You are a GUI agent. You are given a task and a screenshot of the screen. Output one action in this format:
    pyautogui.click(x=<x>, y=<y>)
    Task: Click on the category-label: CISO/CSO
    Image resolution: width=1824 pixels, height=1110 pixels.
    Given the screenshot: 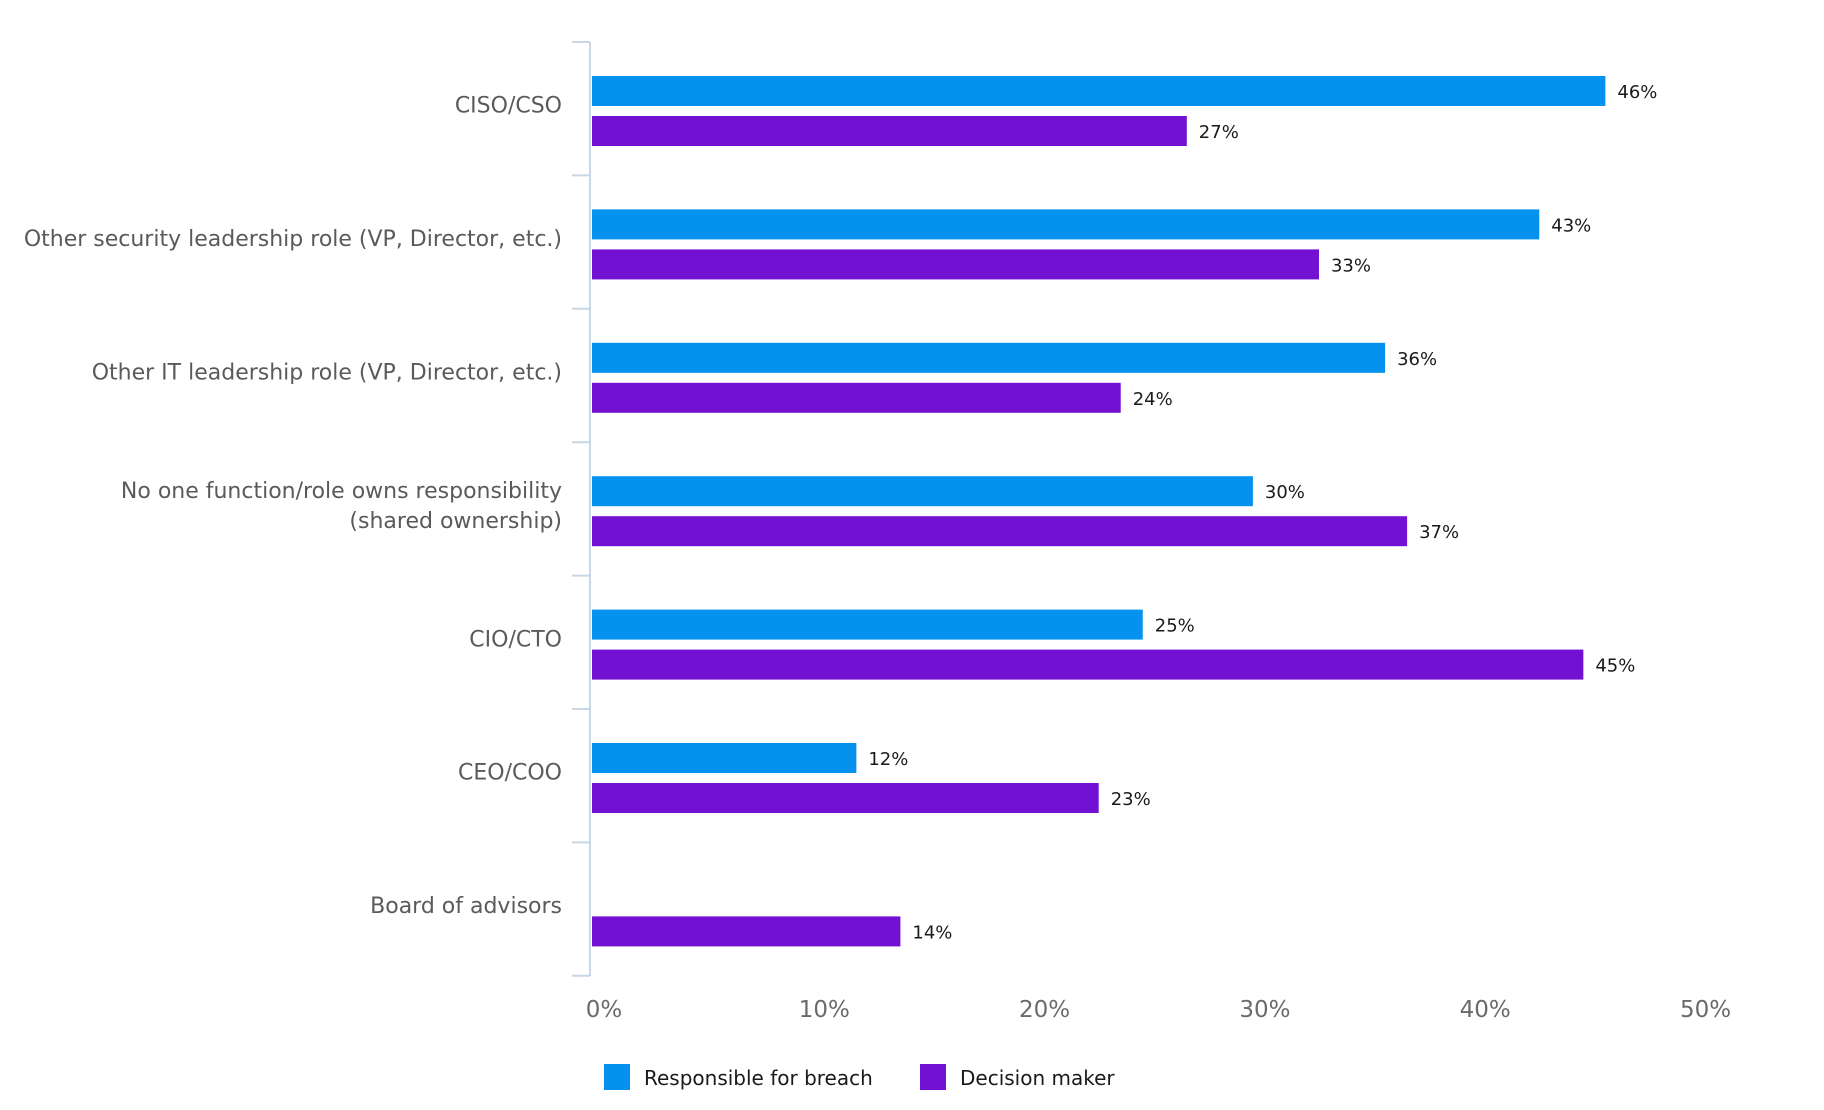 What is the action you would take?
    pyautogui.click(x=508, y=106)
    